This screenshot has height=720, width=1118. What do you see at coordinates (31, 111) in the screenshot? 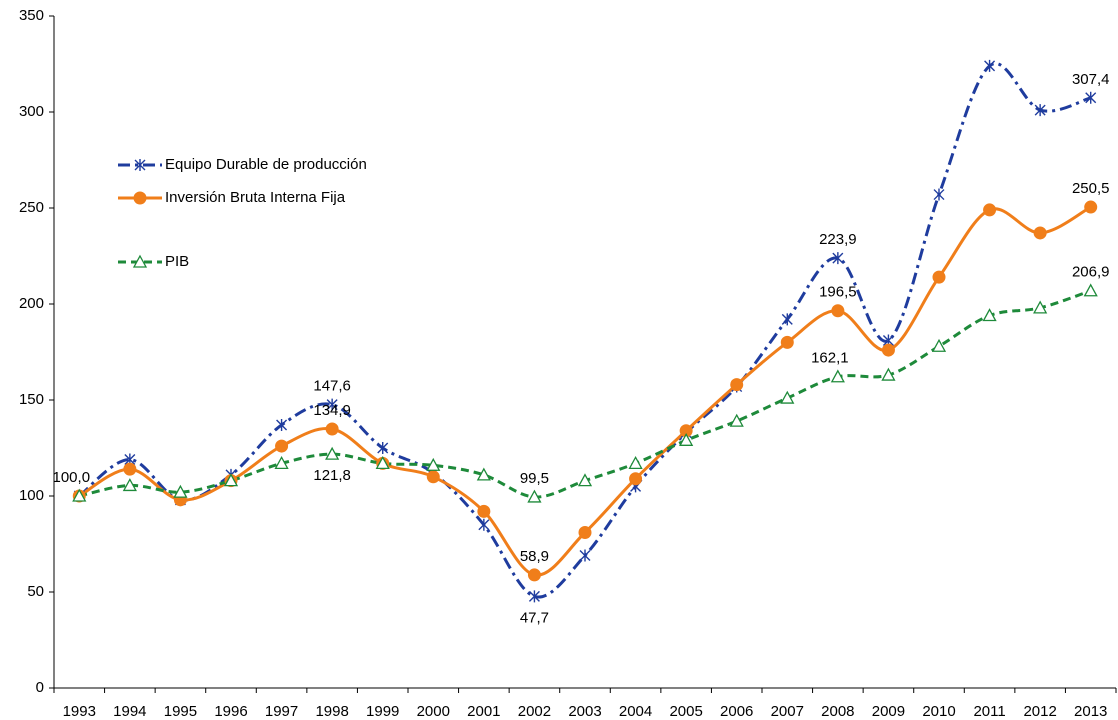
I see `y-tick-label: 300` at bounding box center [31, 111].